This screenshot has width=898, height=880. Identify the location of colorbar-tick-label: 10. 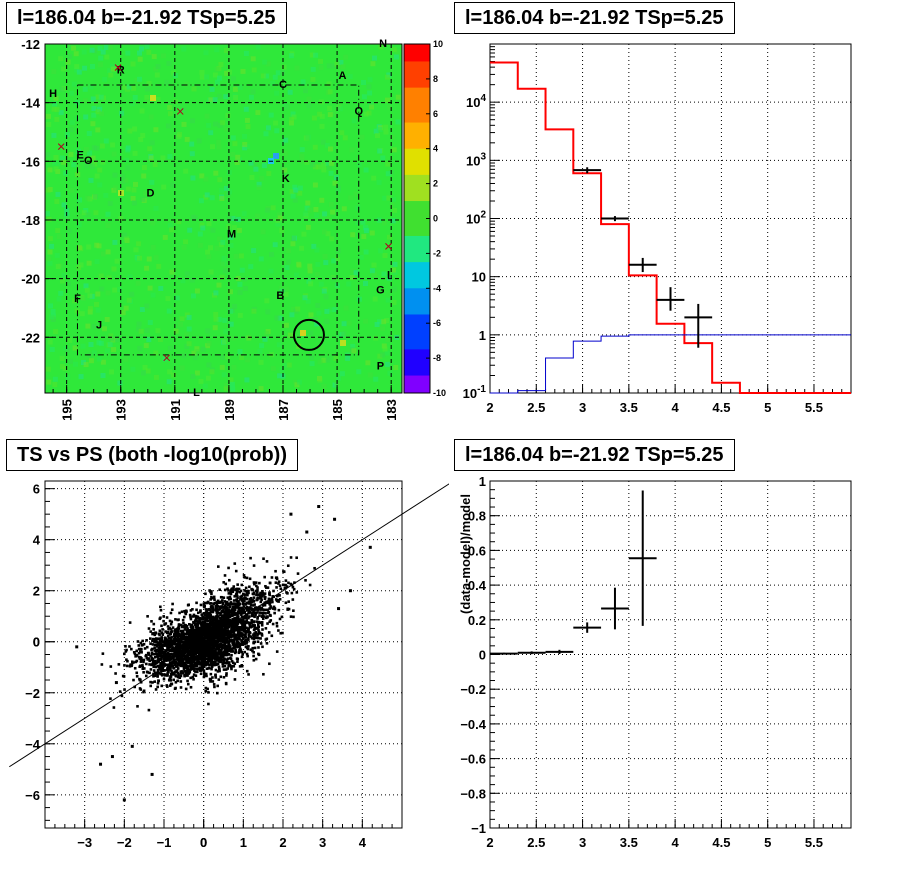
(438, 44).